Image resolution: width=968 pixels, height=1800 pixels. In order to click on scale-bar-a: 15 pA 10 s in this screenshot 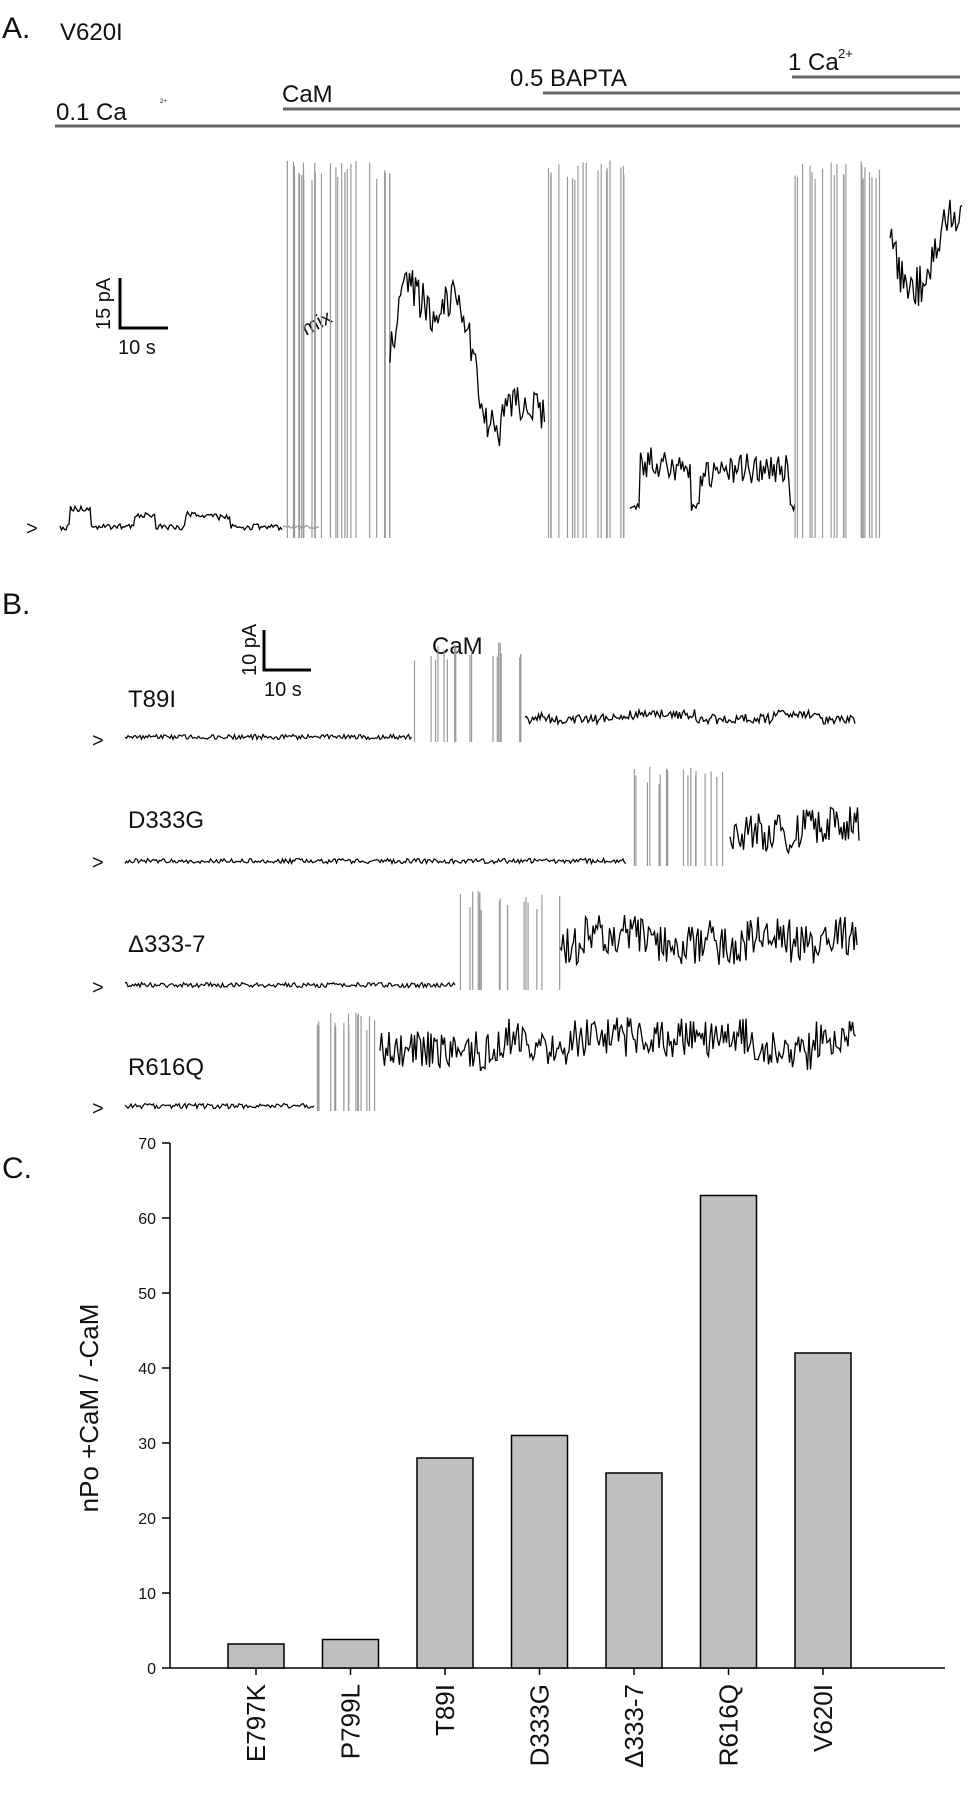, I will do `click(130, 318)`.